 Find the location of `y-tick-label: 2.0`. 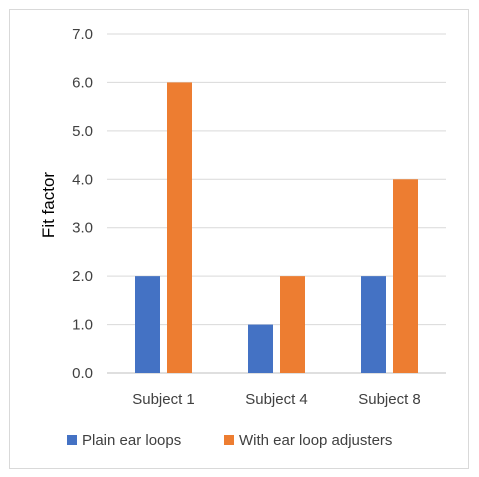

y-tick-label: 2.0 is located at coordinates (82, 276).